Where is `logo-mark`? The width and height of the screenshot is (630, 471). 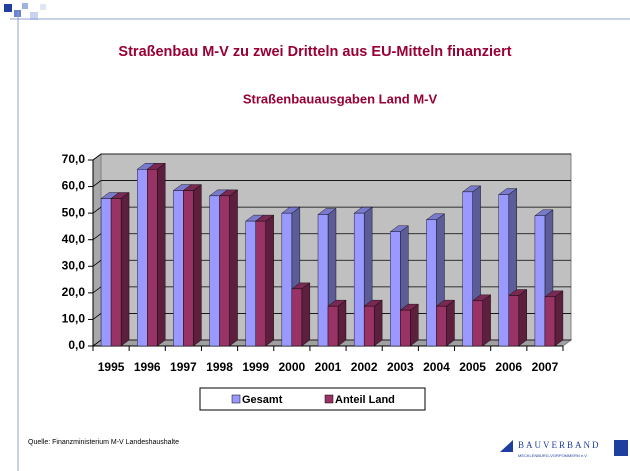 logo-mark is located at coordinates (621, 448).